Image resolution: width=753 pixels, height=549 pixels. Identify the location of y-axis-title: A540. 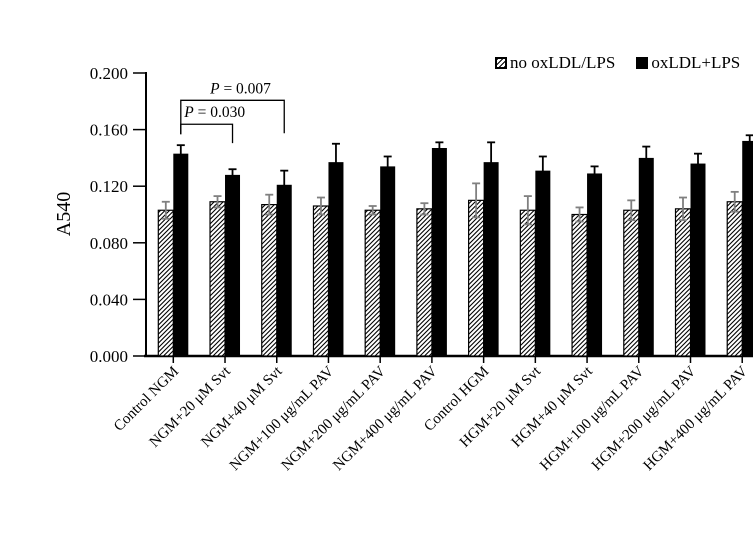
(64, 214).